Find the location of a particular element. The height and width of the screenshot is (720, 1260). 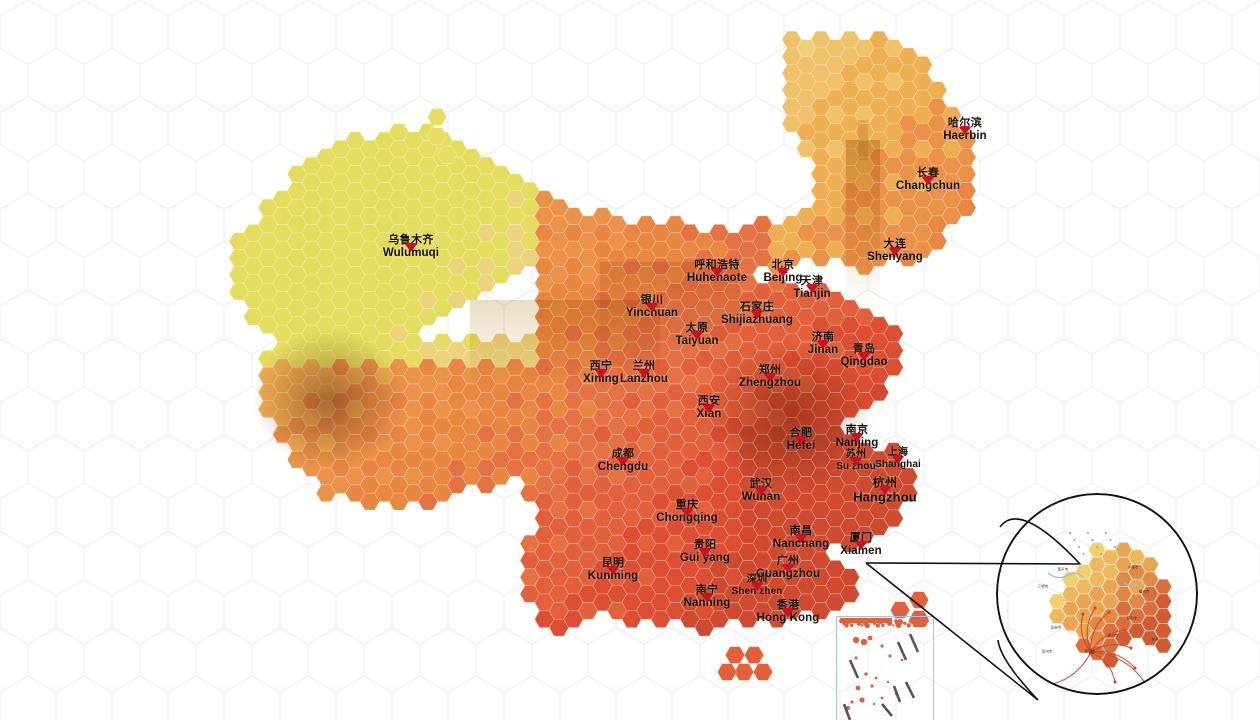

city-label-en: Haerbin is located at coordinates (965, 135).